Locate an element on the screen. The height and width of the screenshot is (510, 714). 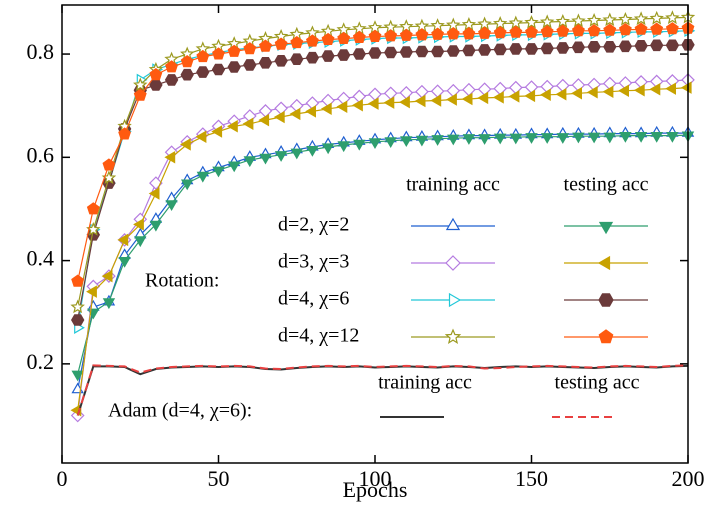
y-tick-label: 0.2 is located at coordinates (41, 361).